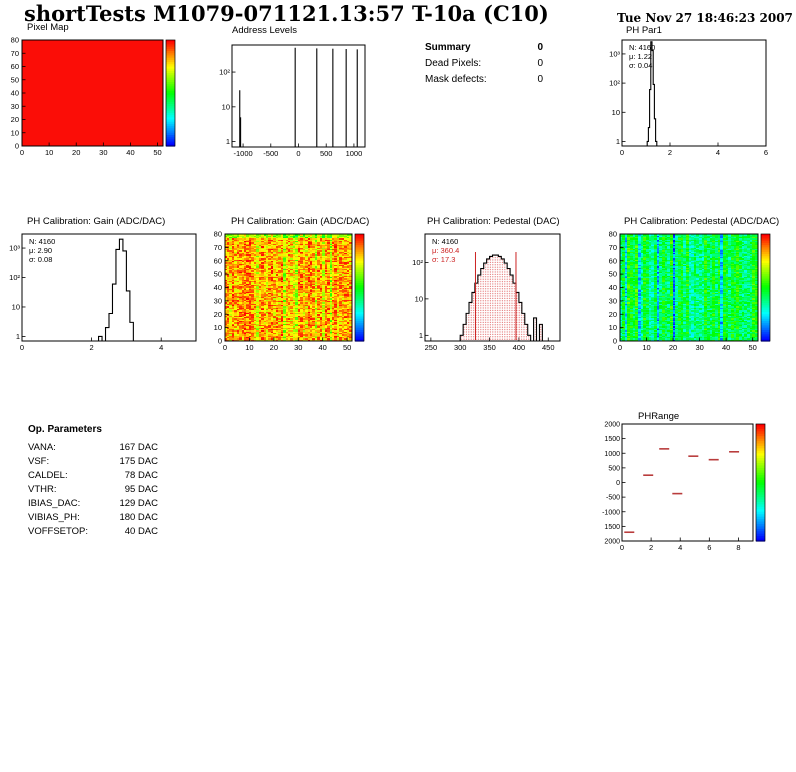 Image resolution: width=796 pixels, height=772 pixels. I want to click on param-name: VANA:, so click(42, 447).